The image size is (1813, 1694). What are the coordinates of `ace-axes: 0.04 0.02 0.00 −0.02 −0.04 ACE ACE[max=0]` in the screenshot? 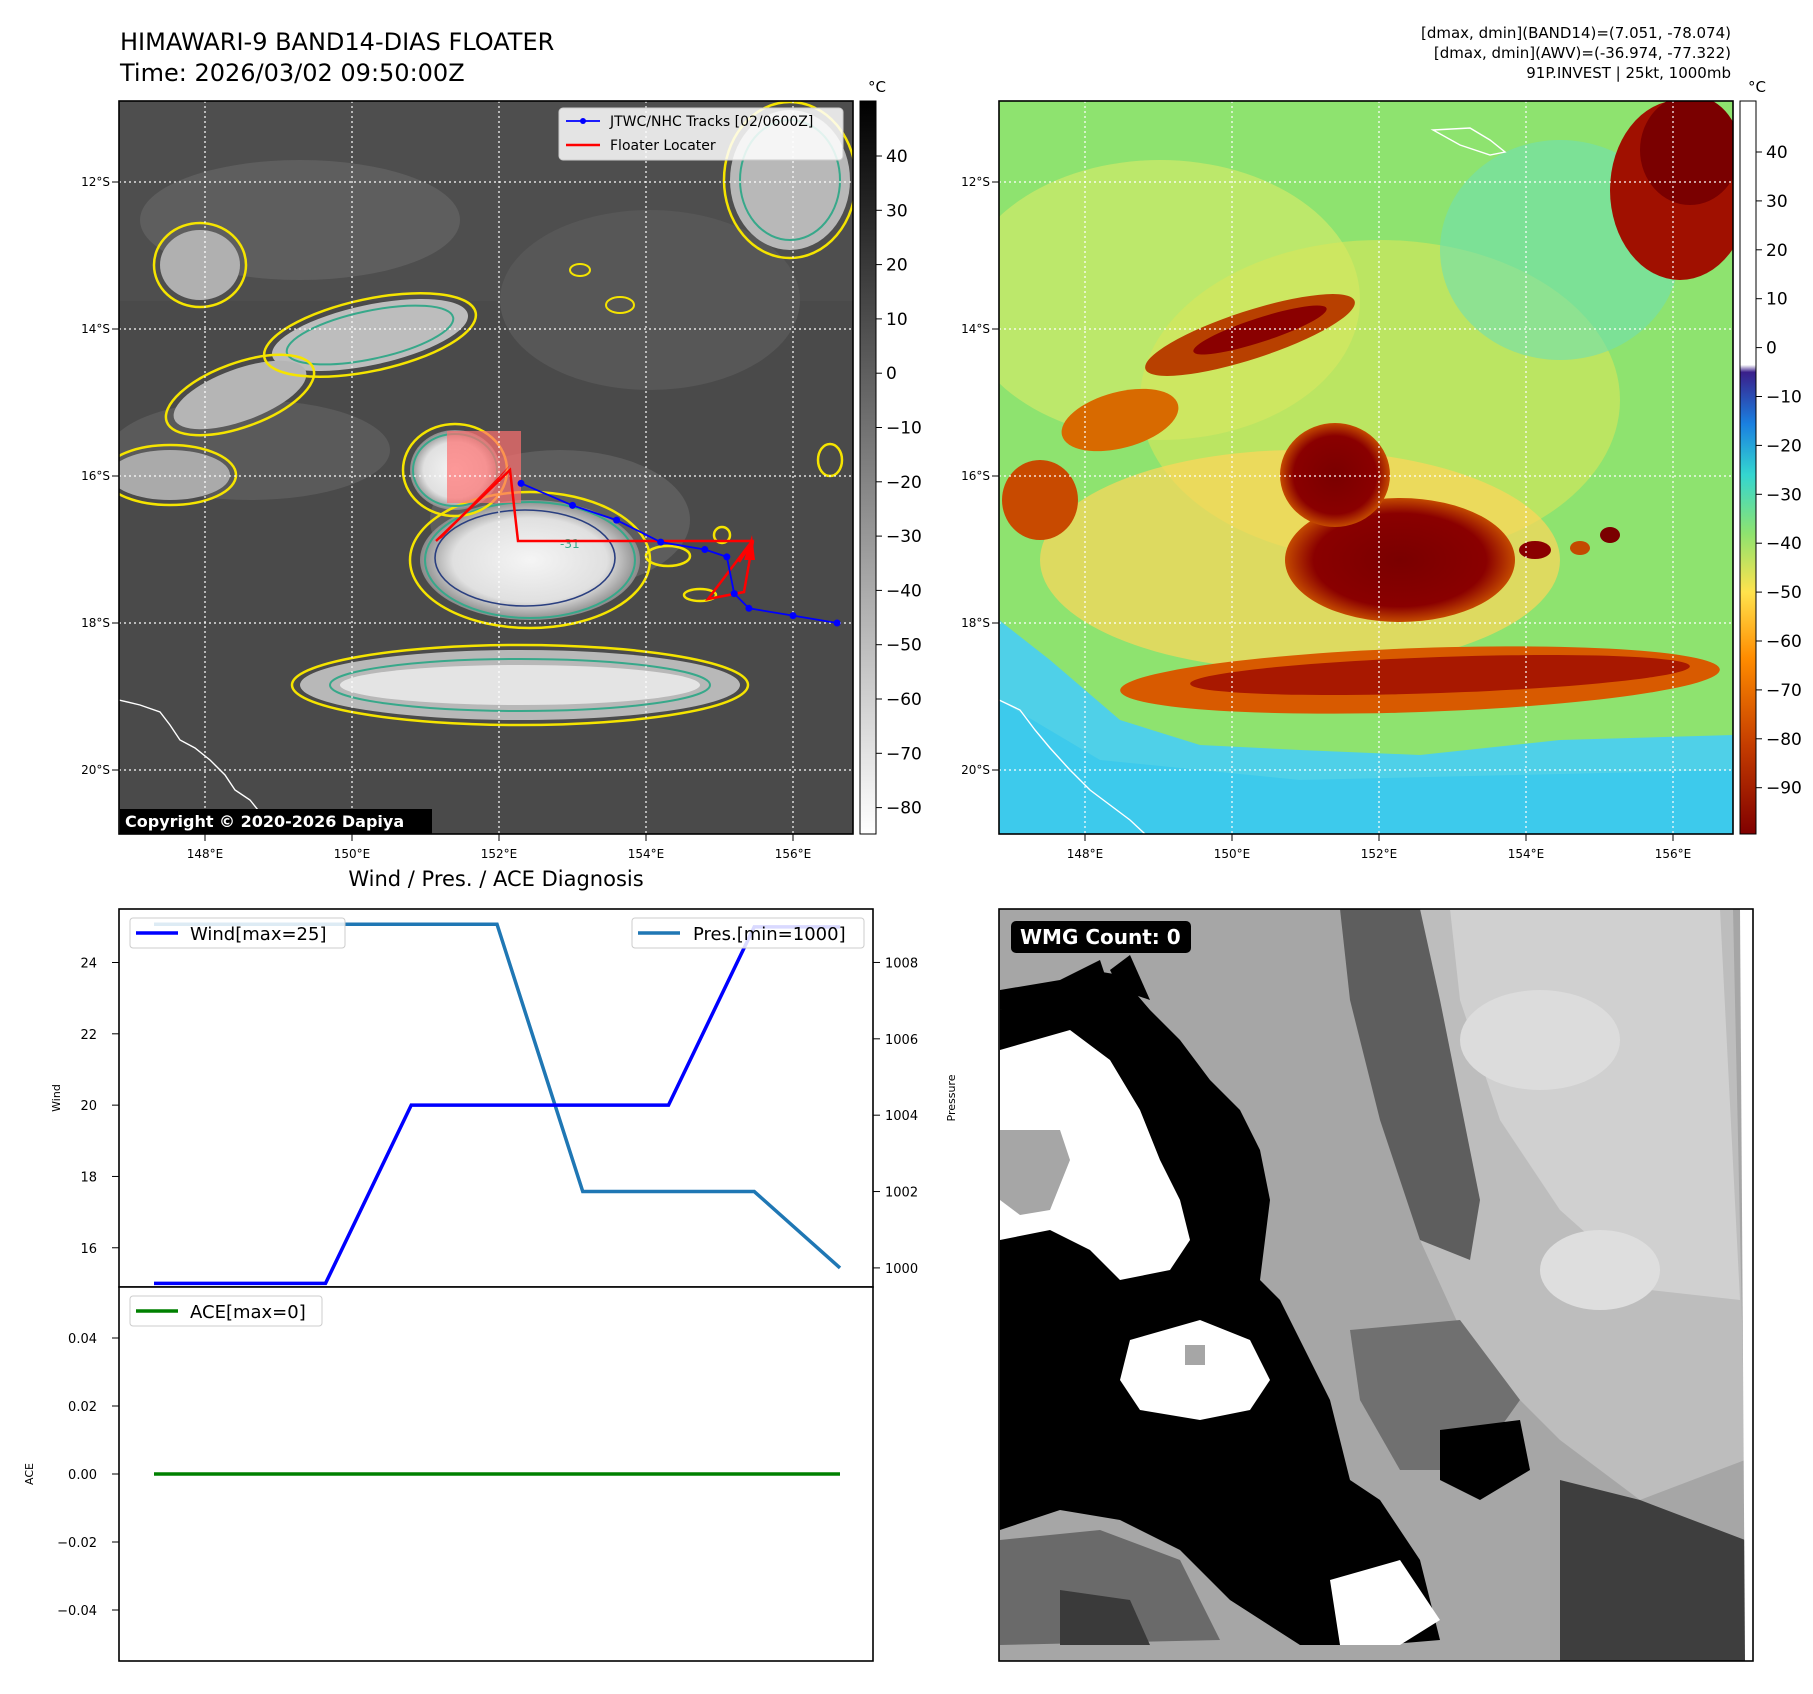 It's located at (448, 1474).